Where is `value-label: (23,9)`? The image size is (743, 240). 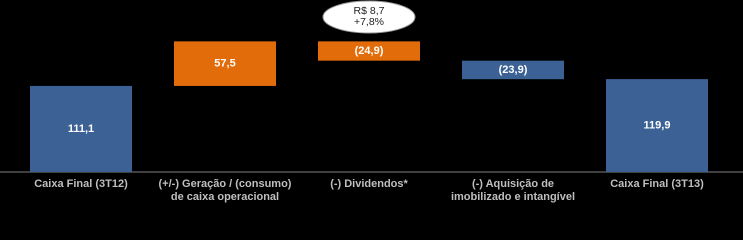 value-label: (23,9) is located at coordinates (513, 70).